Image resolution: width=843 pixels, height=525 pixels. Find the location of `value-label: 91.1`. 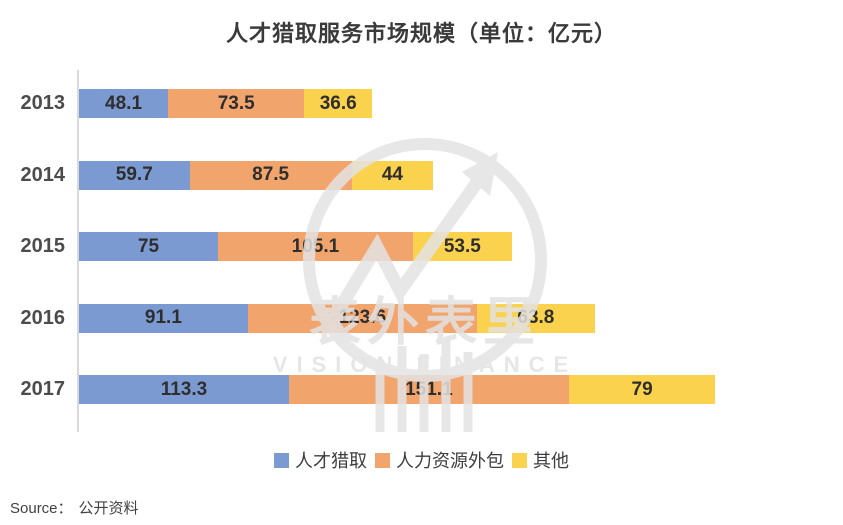

value-label: 91.1 is located at coordinates (163, 318).